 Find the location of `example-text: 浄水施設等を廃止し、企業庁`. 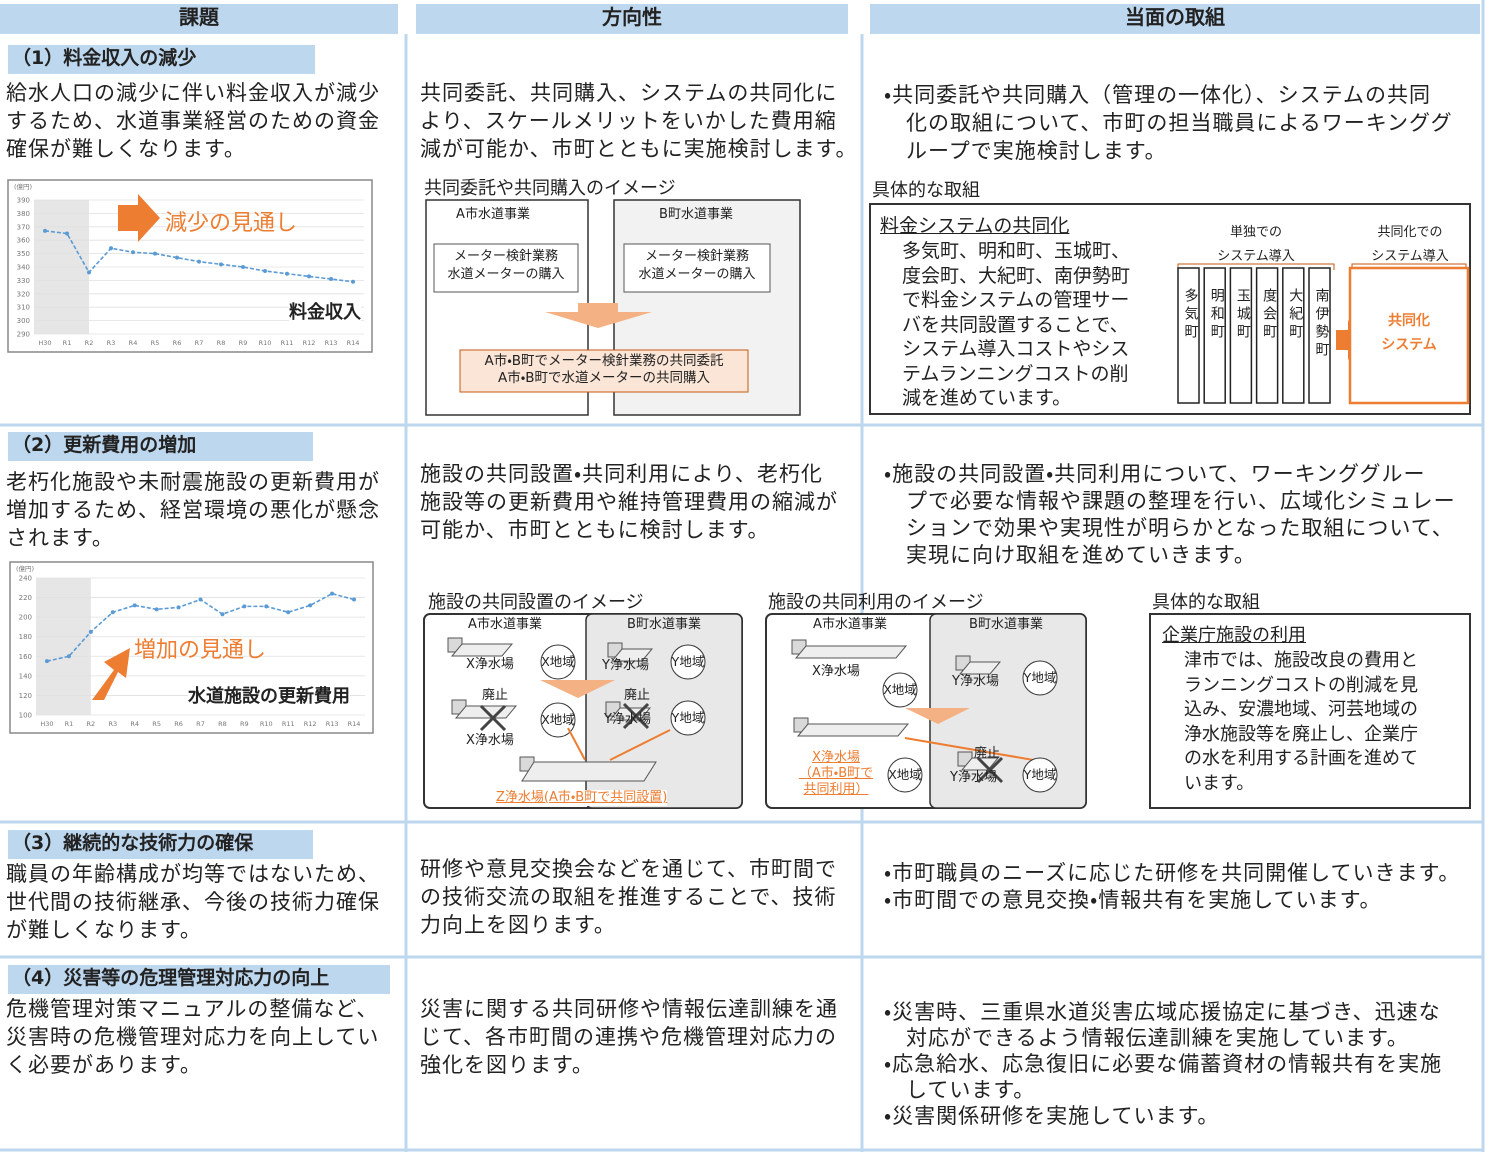

example-text: 浄水施設等を廃止し、企業庁 is located at coordinates (1301, 734).